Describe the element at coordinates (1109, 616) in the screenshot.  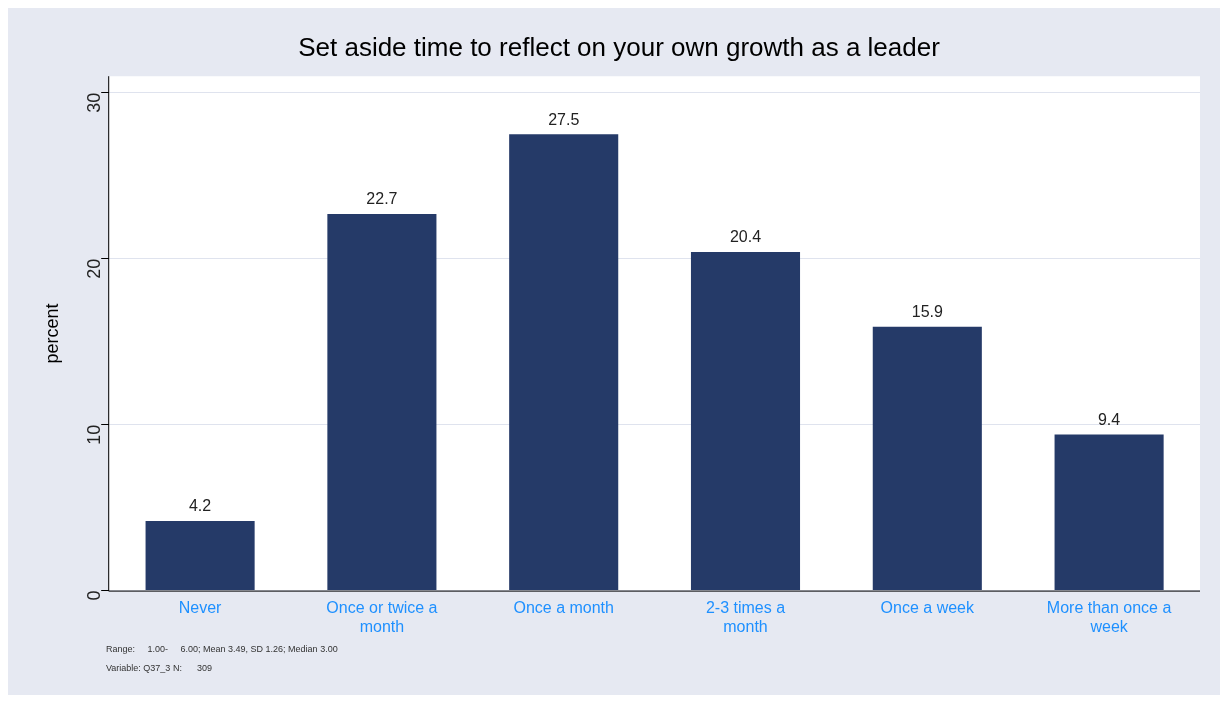
I see `x-tick-label: More than once a week` at that location.